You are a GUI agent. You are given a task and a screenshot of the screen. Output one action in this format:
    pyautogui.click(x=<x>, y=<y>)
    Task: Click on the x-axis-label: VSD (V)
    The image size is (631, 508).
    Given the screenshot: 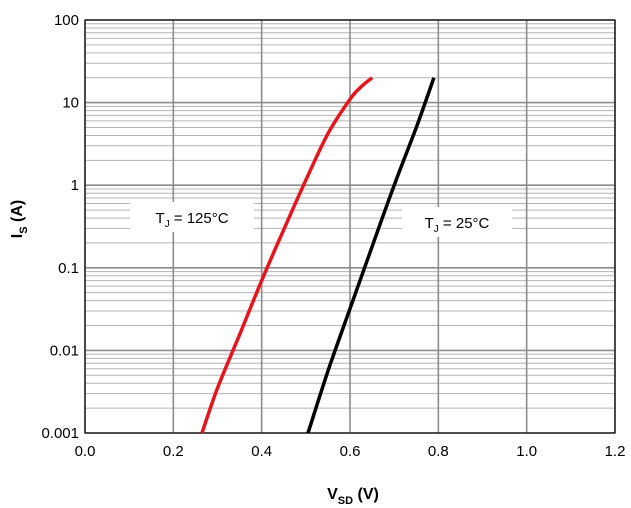 What is the action you would take?
    pyautogui.click(x=353, y=496)
    